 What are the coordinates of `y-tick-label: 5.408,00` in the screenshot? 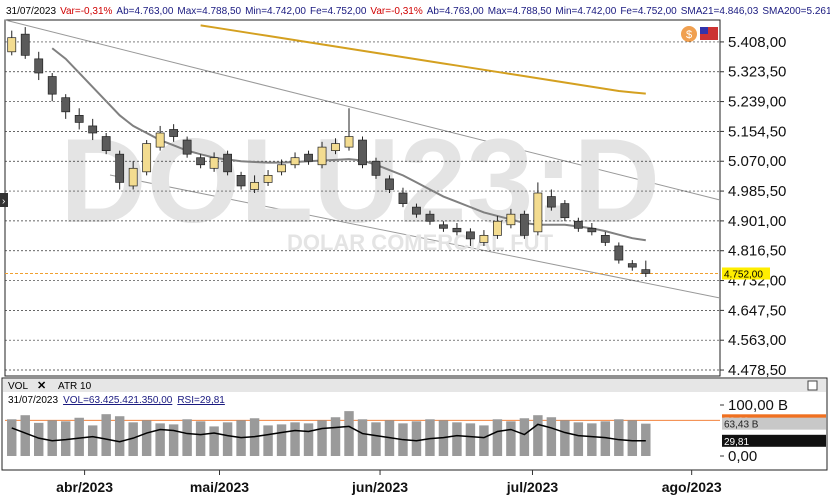 It's located at (757, 42).